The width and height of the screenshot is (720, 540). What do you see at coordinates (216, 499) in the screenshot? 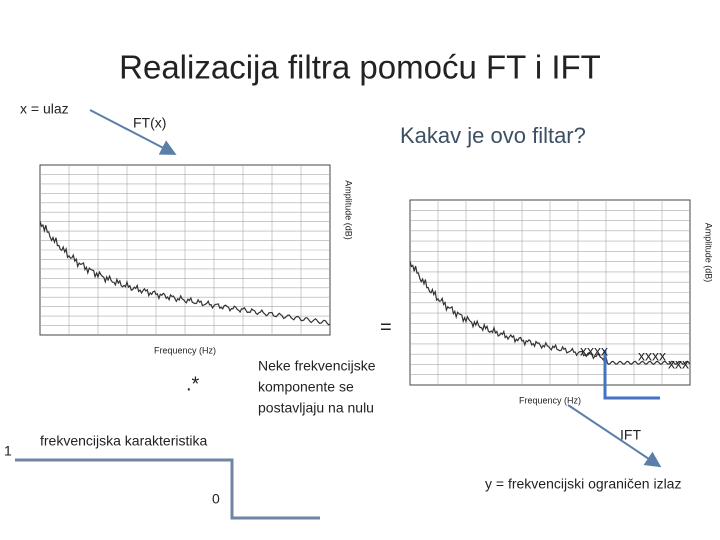
I see `zero-label: 0` at bounding box center [216, 499].